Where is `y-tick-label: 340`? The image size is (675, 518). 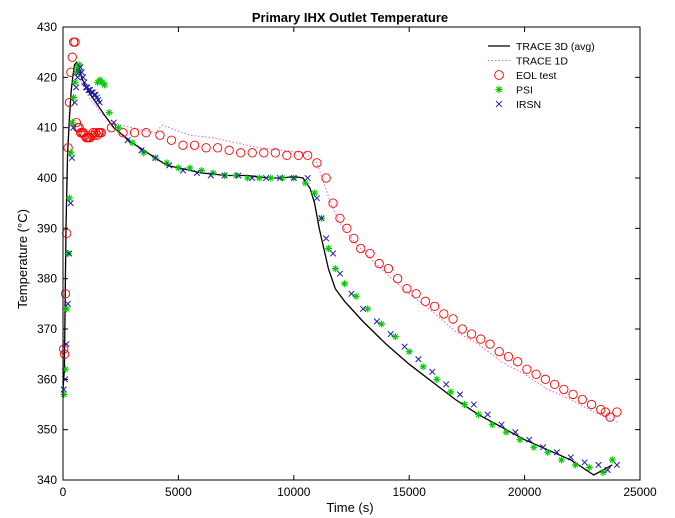 y-tick-label: 340 is located at coordinates (47, 480).